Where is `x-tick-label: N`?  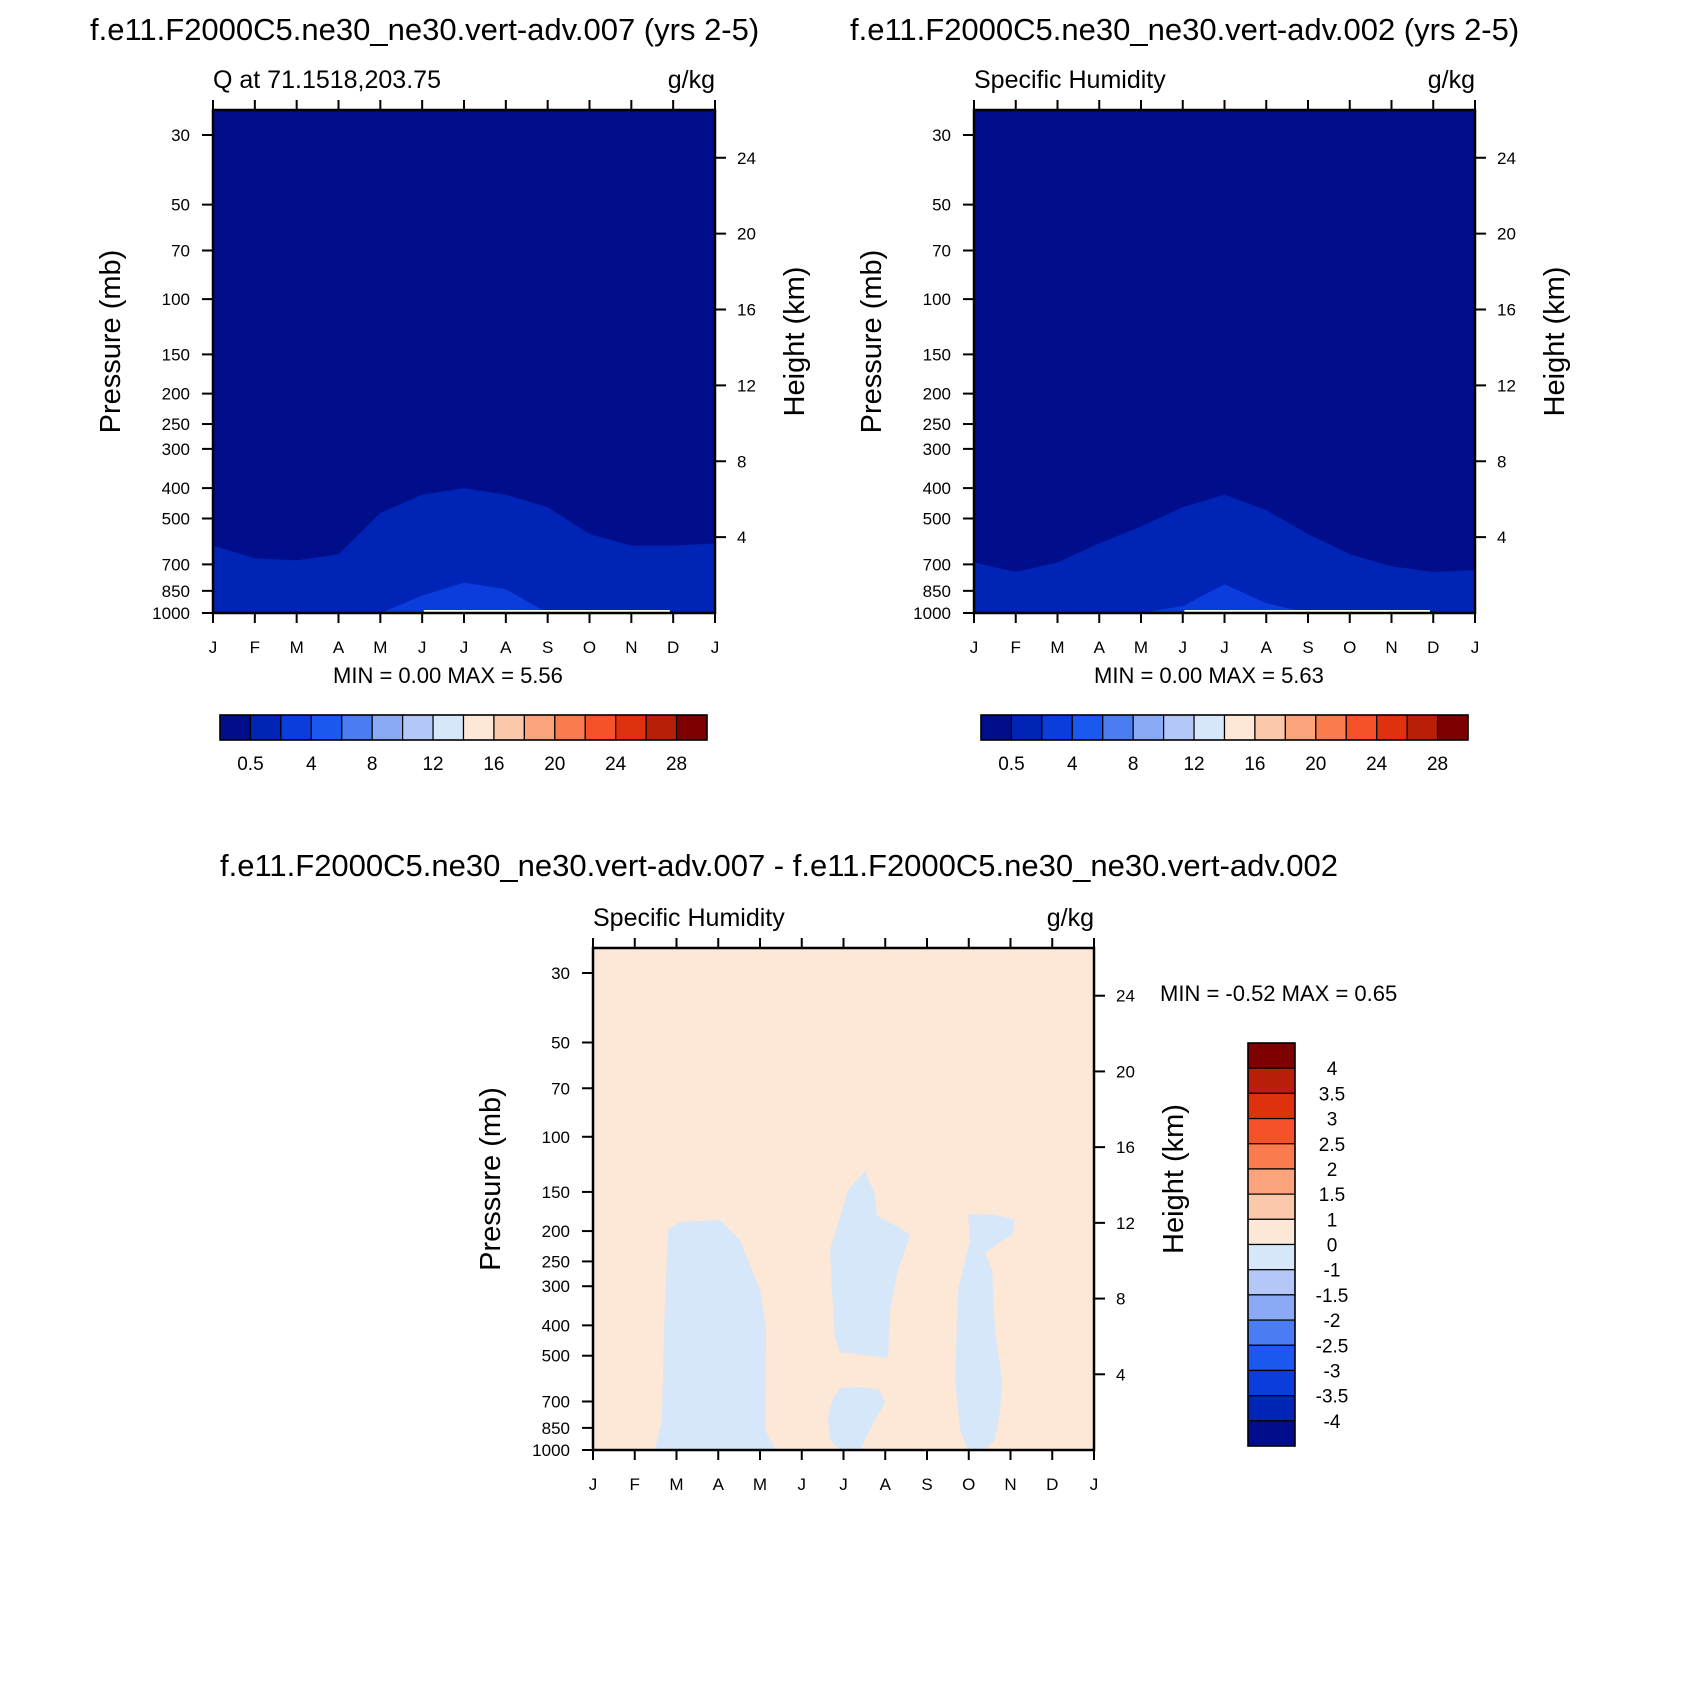 x-tick-label: N is located at coordinates (631, 647).